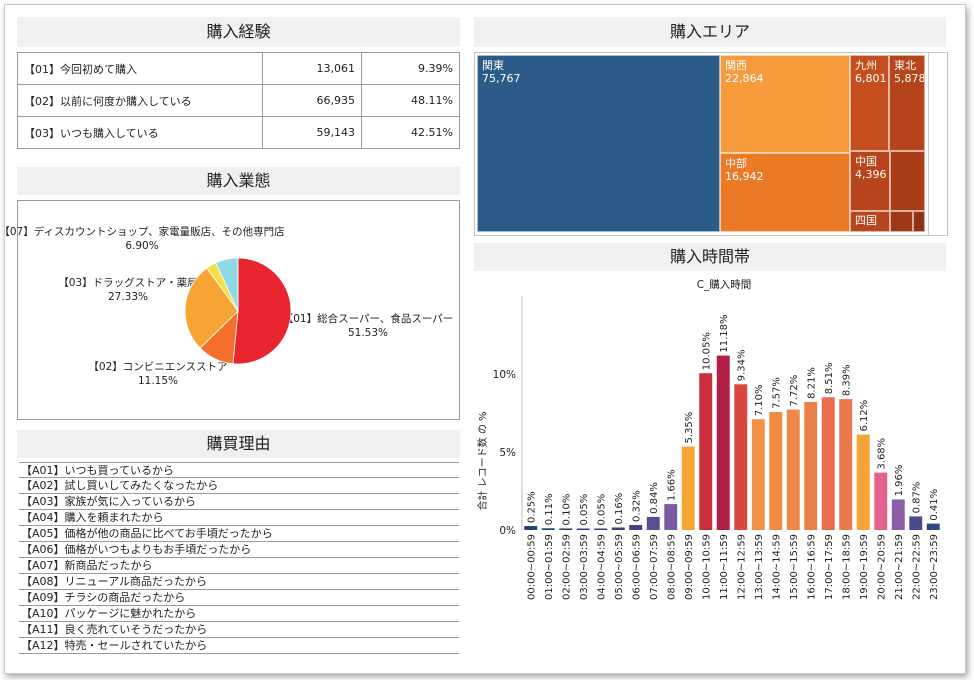 The width and height of the screenshot is (974, 680). What do you see at coordinates (794, 567) in the screenshot?
I see `x-tick-label: 15:00~15:59` at bounding box center [794, 567].